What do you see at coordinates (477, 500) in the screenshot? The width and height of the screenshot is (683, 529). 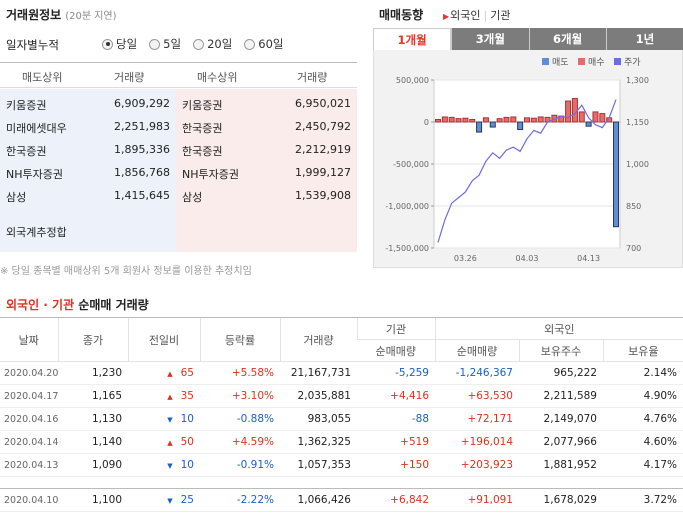 I see `row-foreign-net: +91,091` at bounding box center [477, 500].